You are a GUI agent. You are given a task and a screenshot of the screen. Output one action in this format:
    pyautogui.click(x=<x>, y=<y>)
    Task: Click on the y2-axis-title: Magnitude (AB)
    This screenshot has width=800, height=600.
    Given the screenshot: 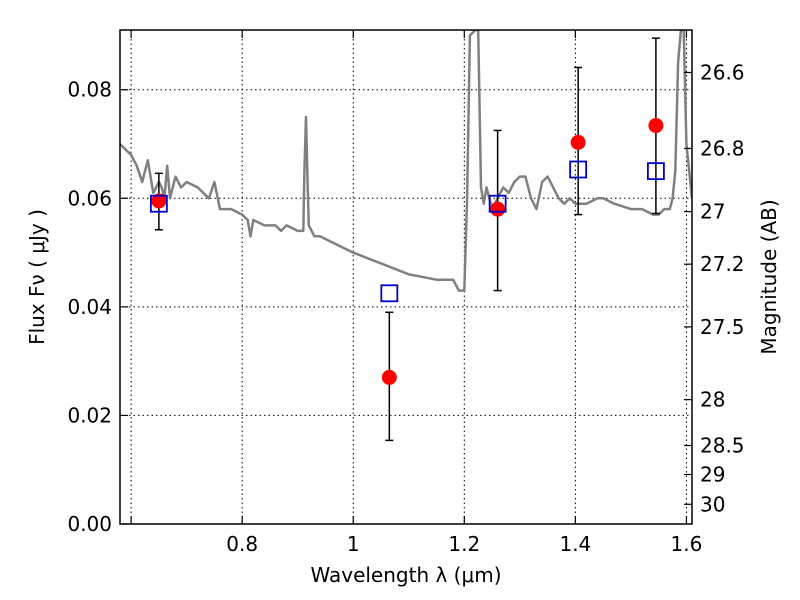 What is the action you would take?
    pyautogui.click(x=769, y=276)
    